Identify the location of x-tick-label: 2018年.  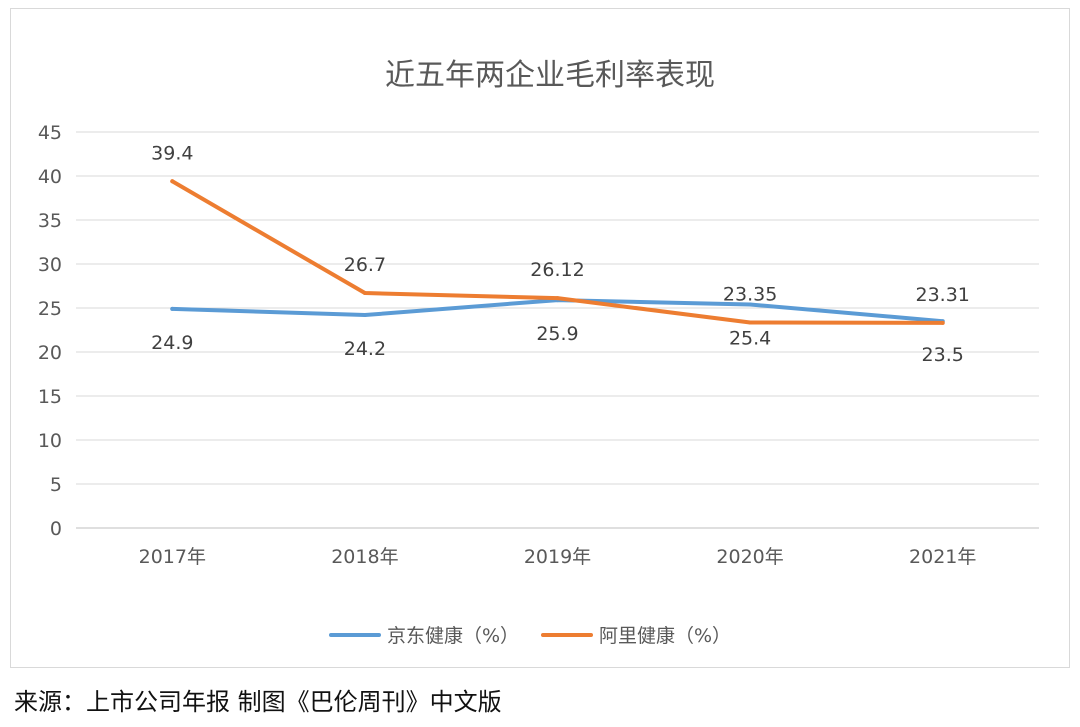
(364, 557).